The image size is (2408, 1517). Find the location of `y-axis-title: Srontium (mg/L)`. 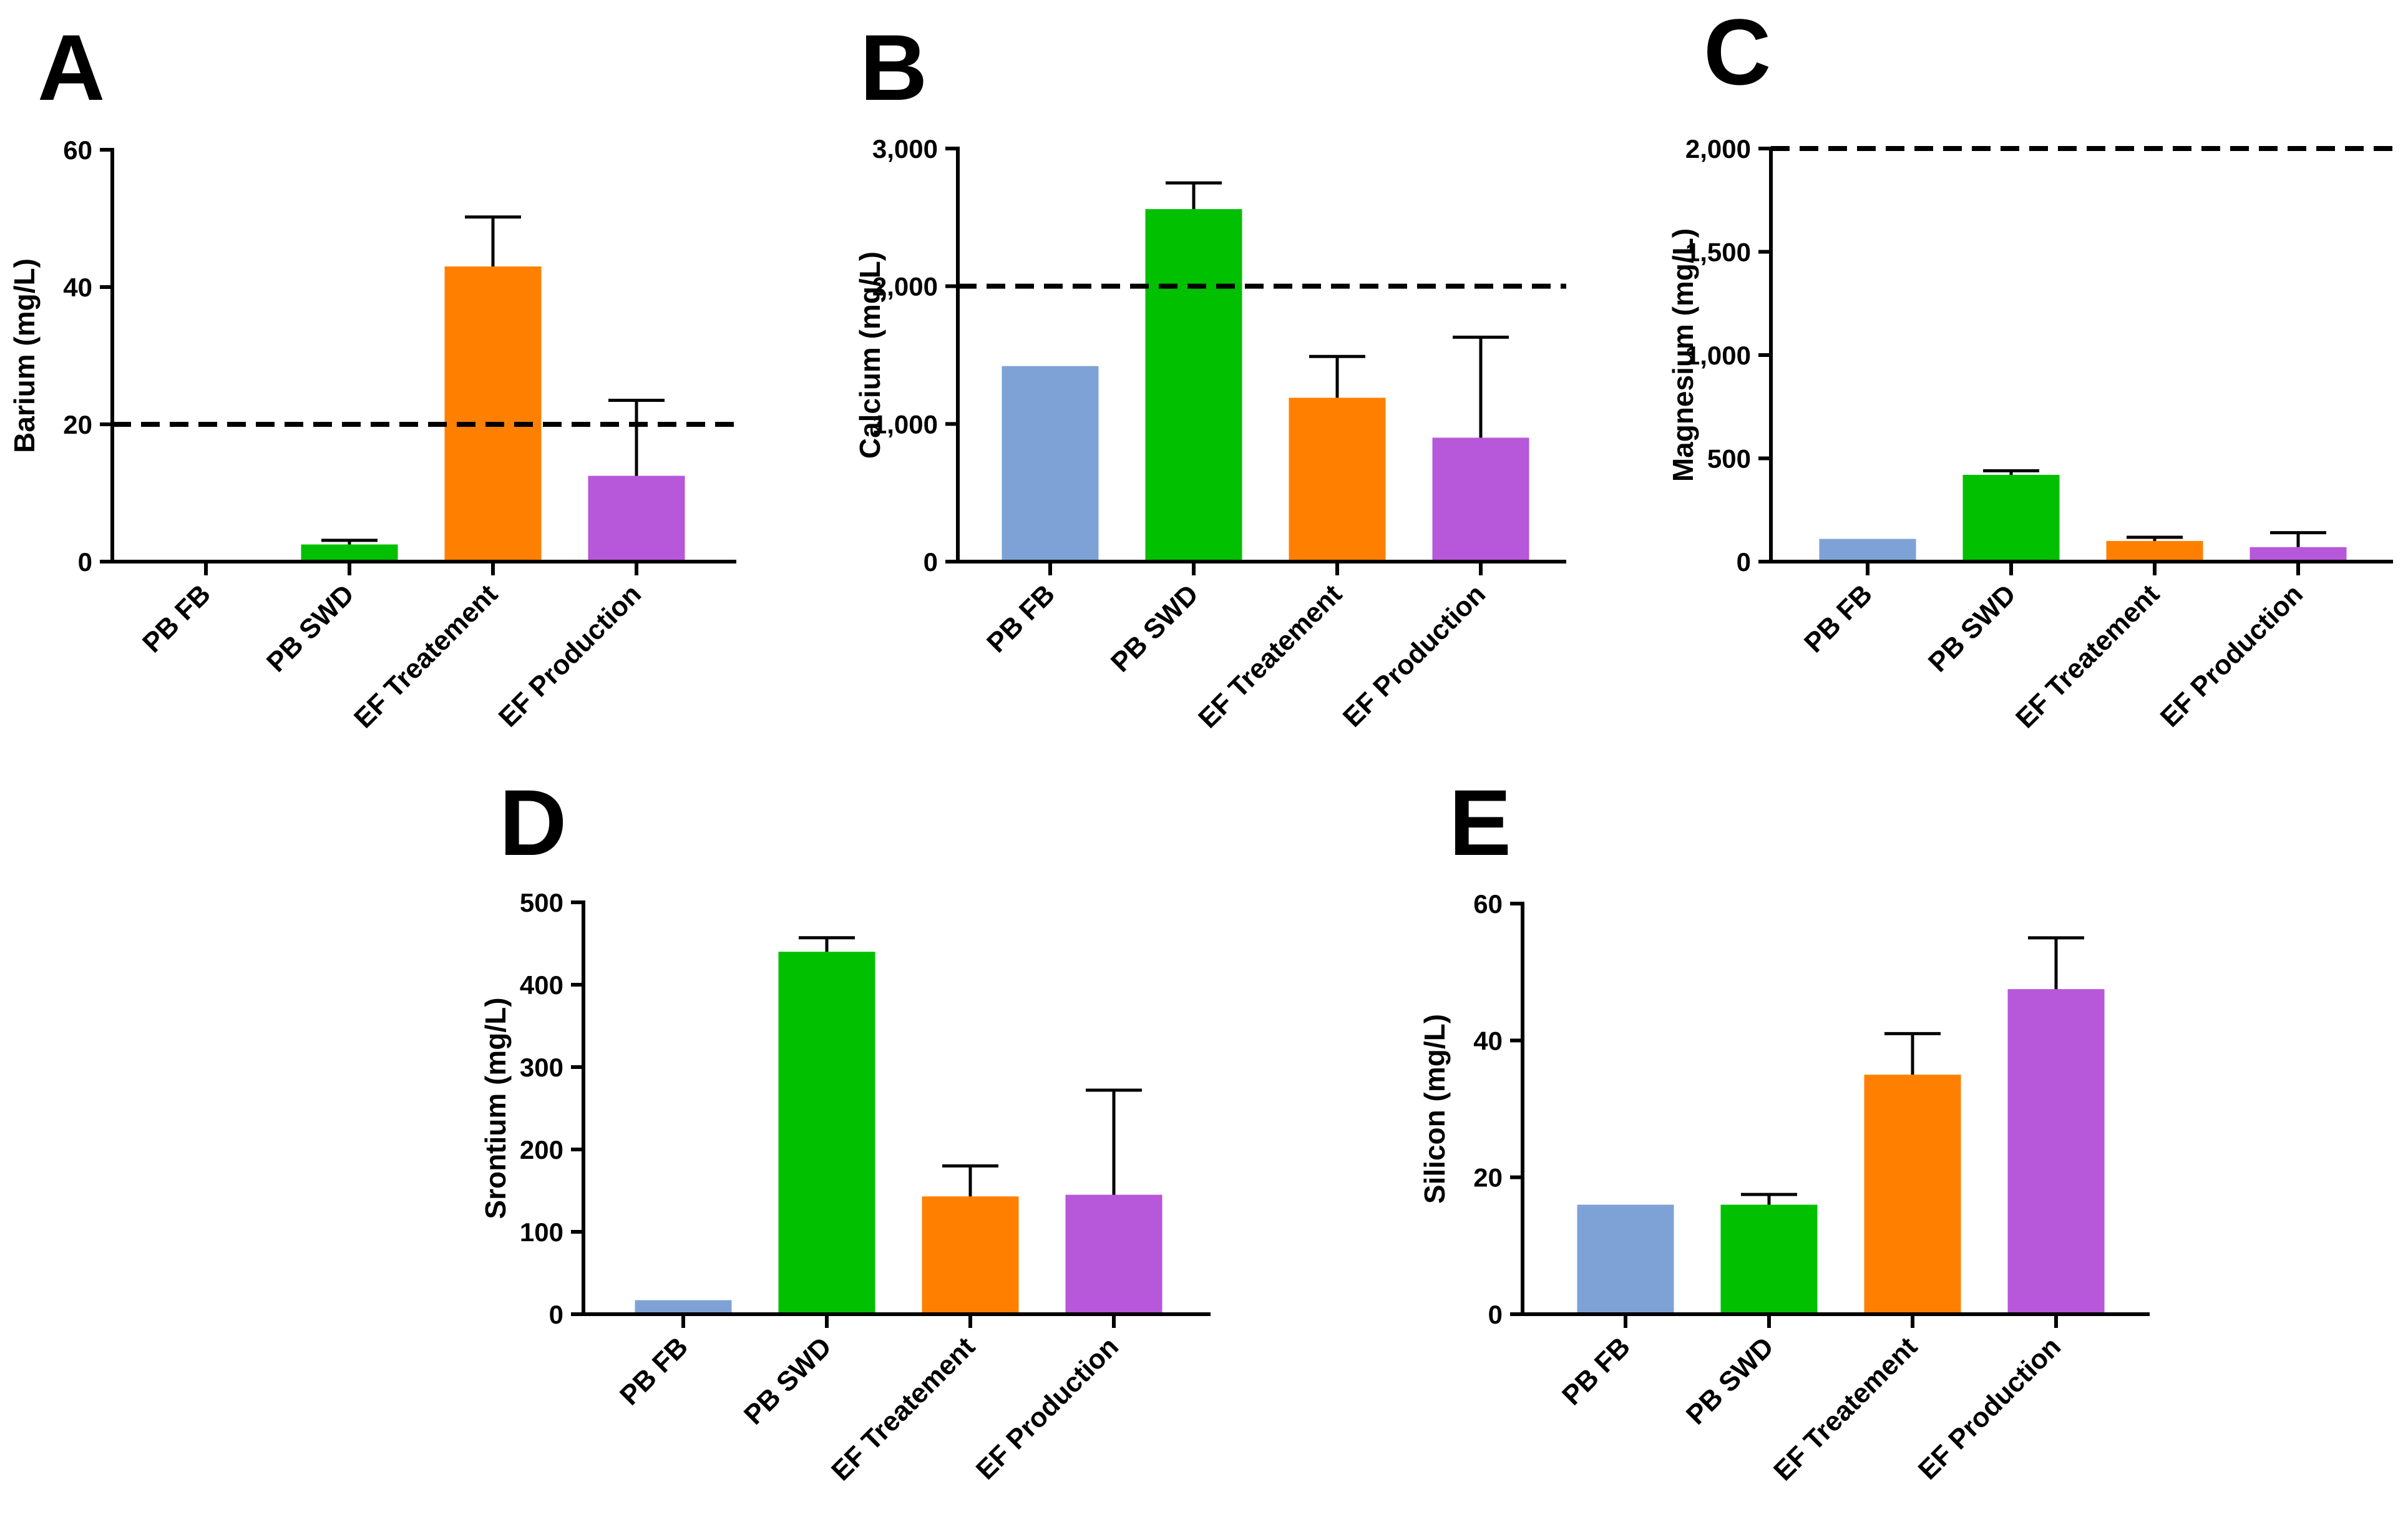

y-axis-title: Srontium (mg/L) is located at coordinates (495, 1108).